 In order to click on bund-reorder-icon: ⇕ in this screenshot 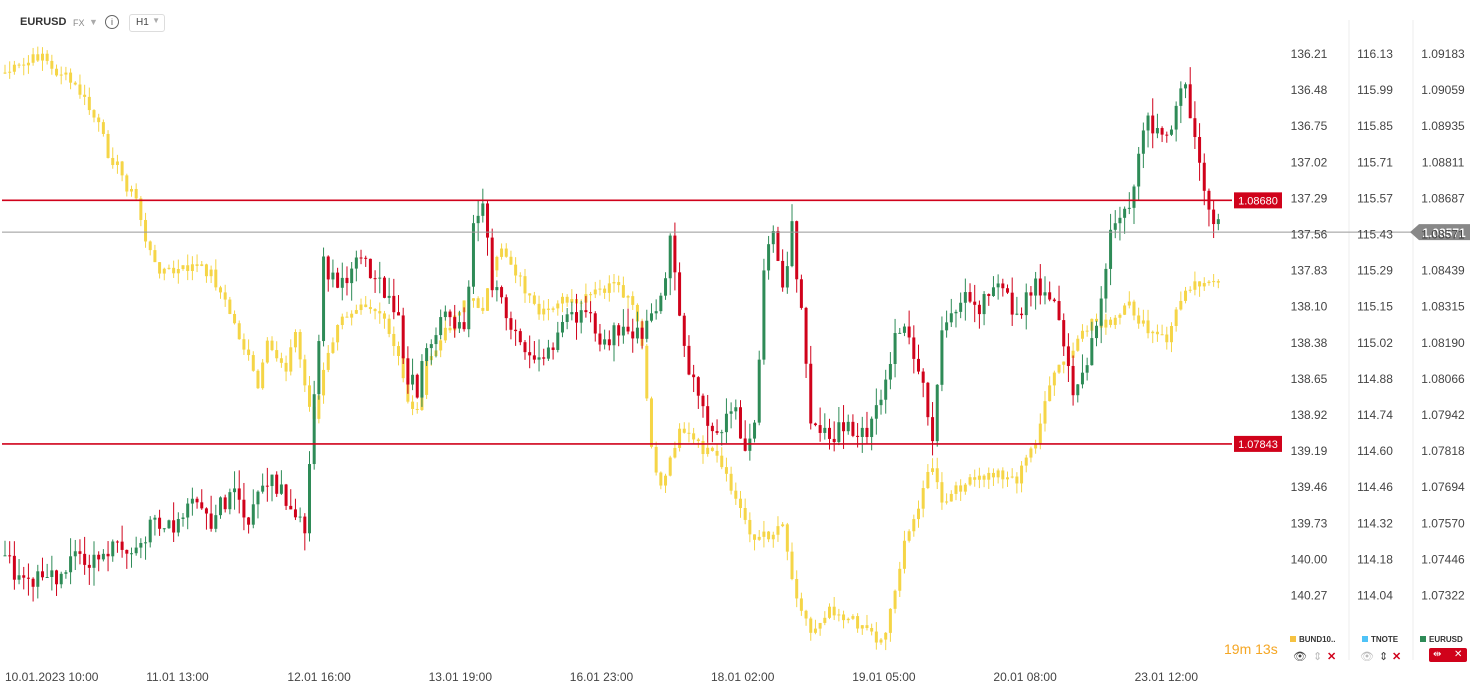, I will do `click(1318, 657)`.